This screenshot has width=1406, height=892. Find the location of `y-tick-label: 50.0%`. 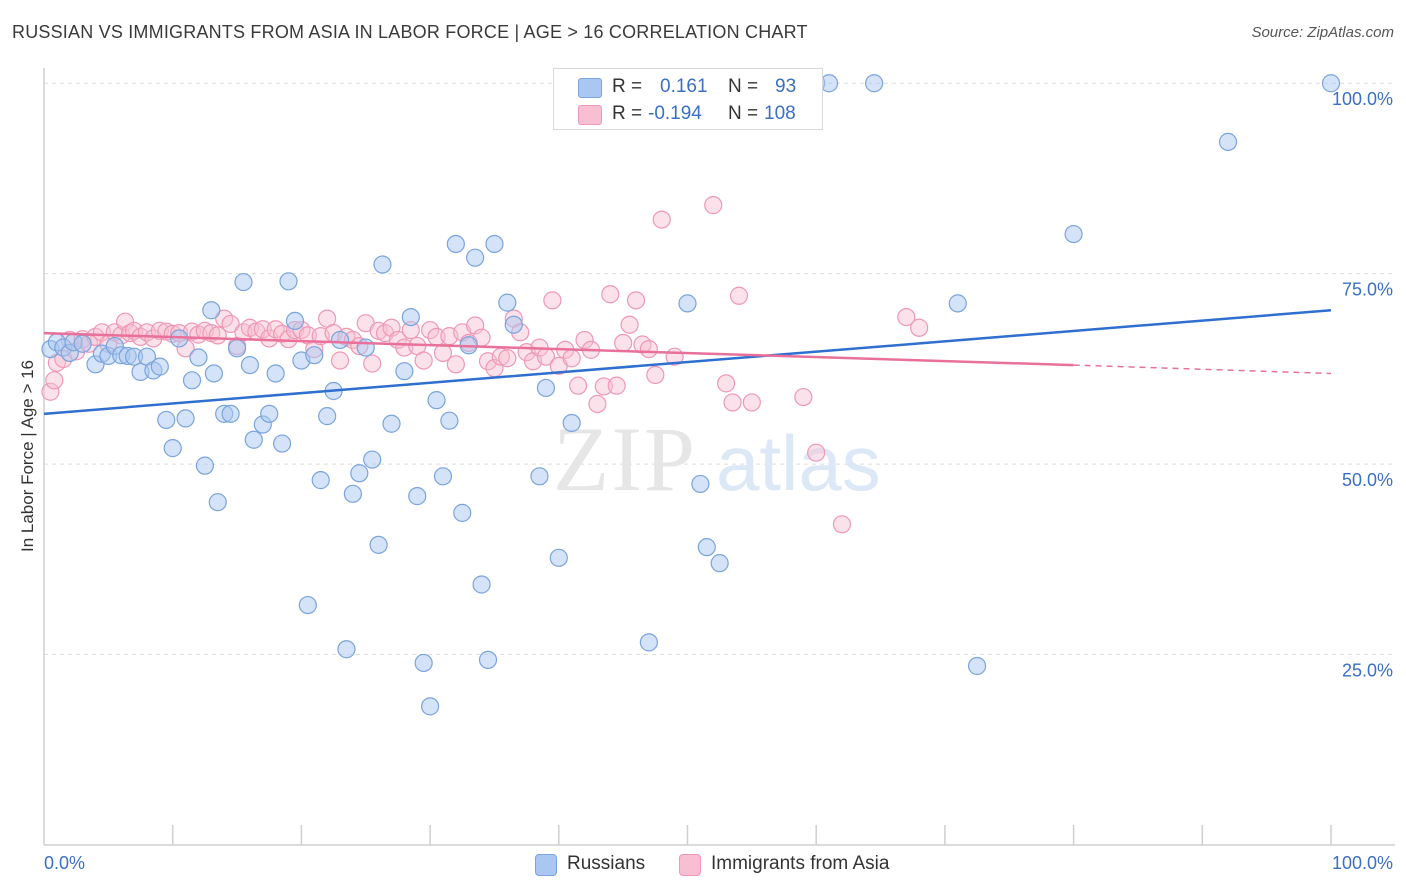

y-tick-label: 50.0% is located at coordinates (1367, 480).